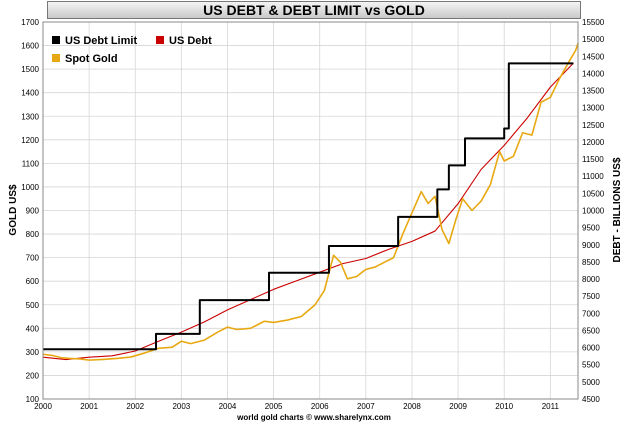  Describe the element at coordinates (56, 40) in the screenshot. I see `legend-swatch-debt-limit` at that location.